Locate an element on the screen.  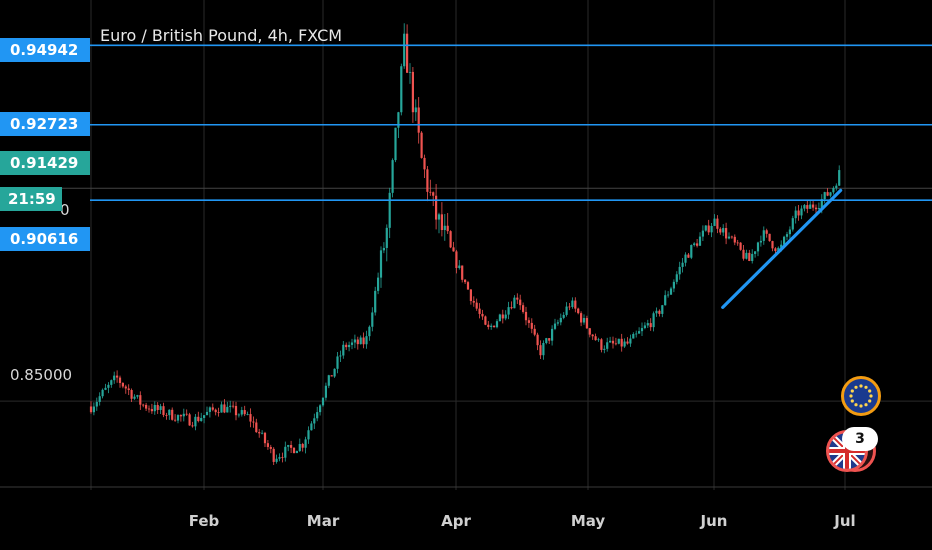
trendline is located at coordinates (782, 248).